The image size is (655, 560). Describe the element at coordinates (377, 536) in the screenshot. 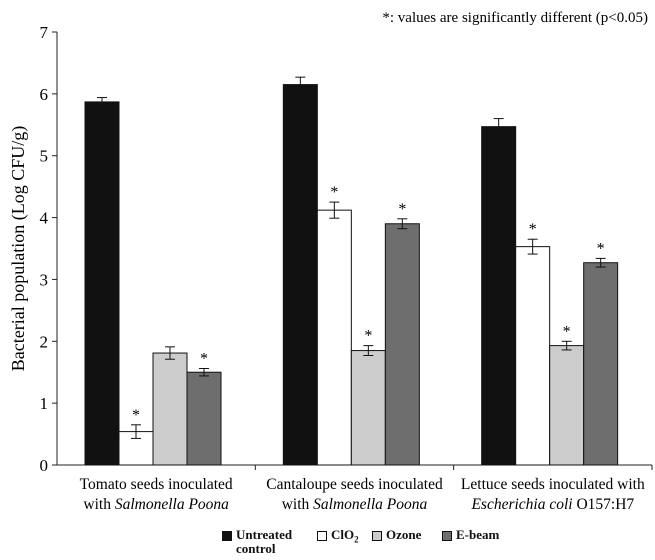

I see `legend-swatch-ozone` at that location.